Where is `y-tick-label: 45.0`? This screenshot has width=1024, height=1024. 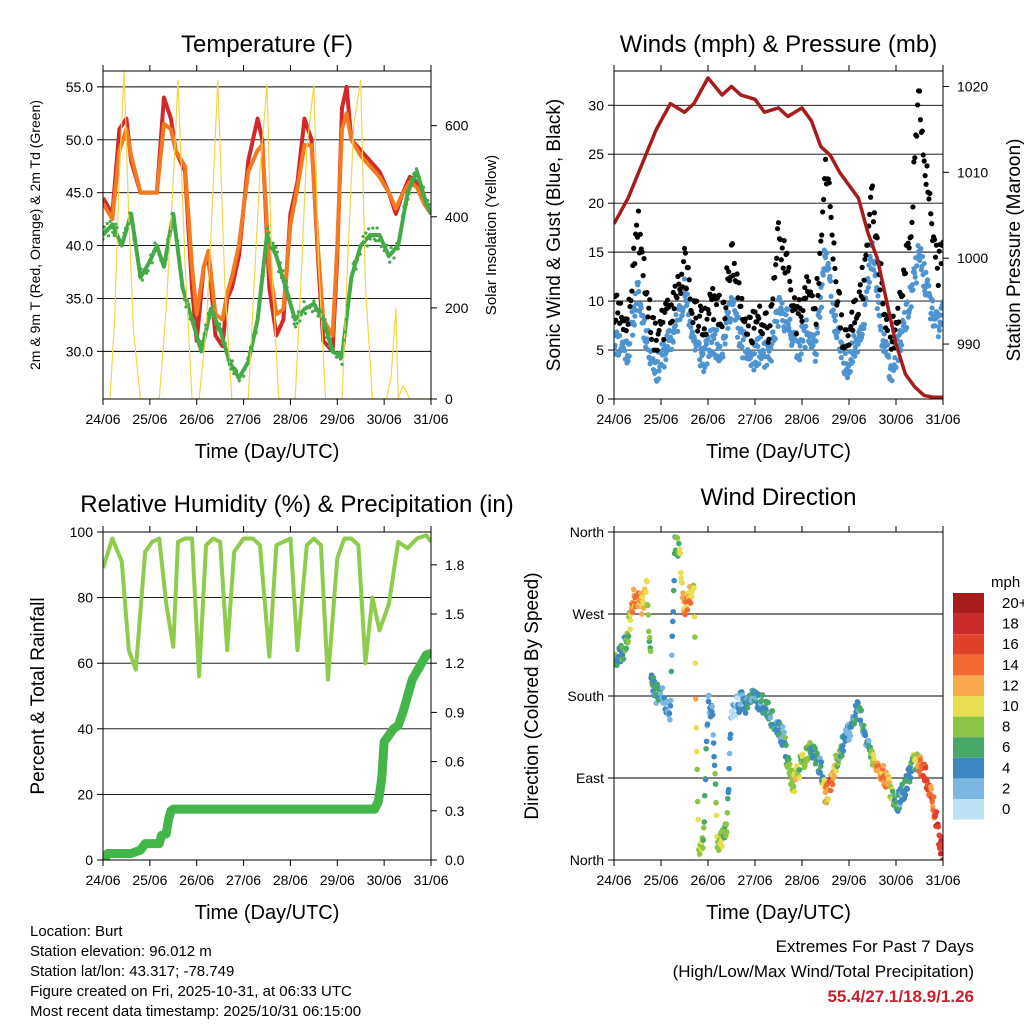 y-tick-label: 45.0 is located at coordinates (79, 193).